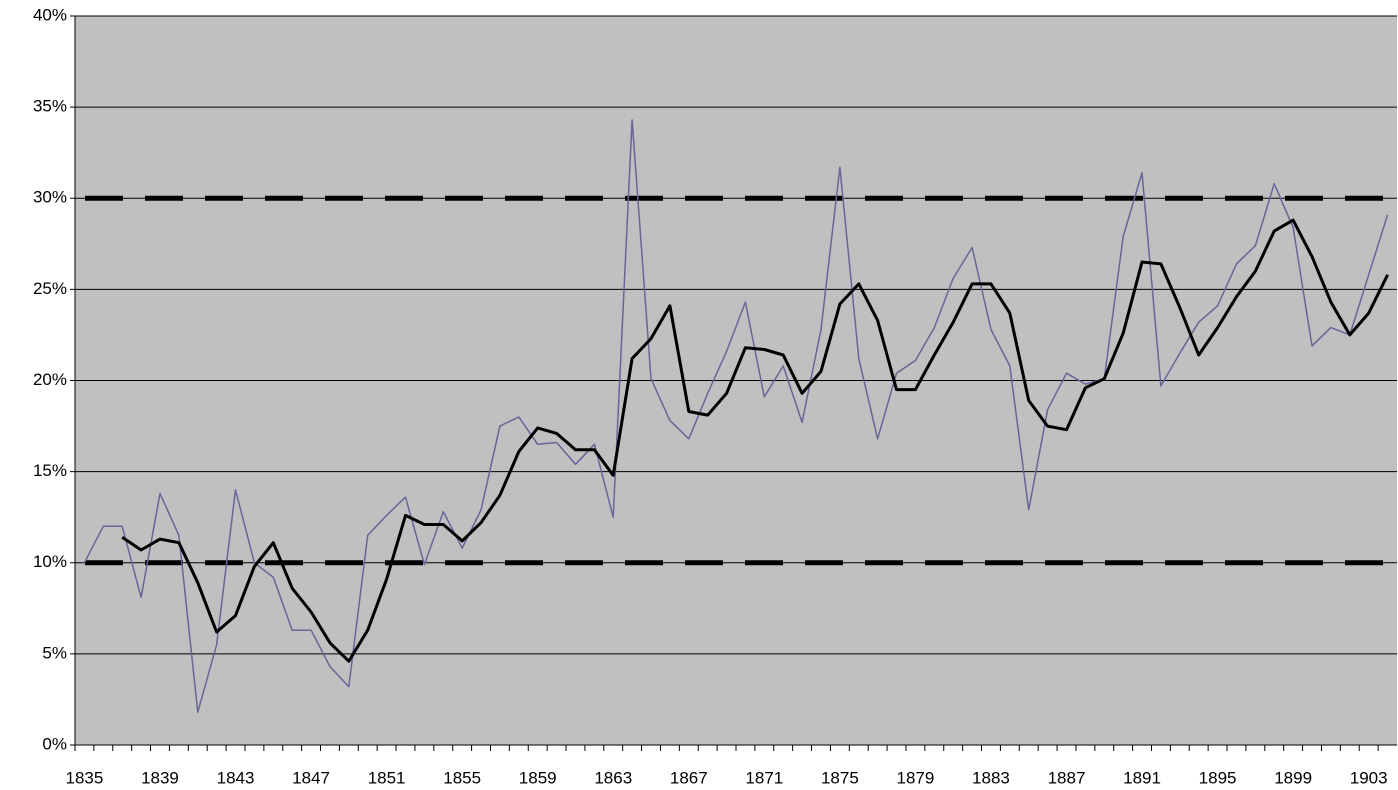  Describe the element at coordinates (160, 777) in the screenshot. I see `x-tick-label: 1839` at that location.